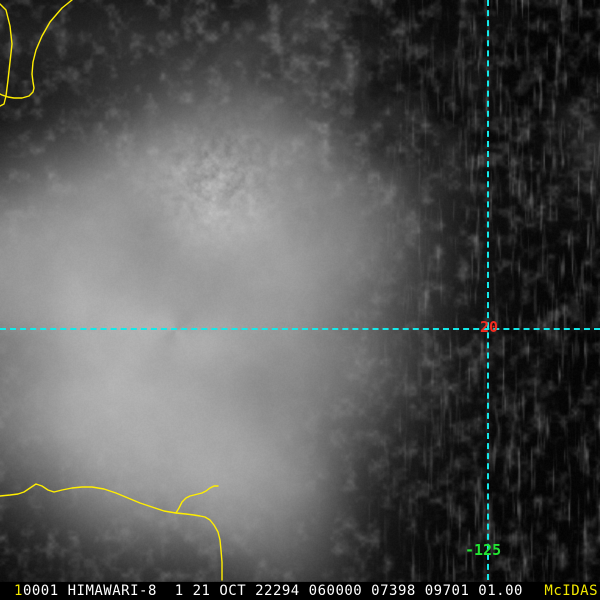 Image resolution: width=600 pixels, height=600 pixels. Describe the element at coordinates (489, 327) in the screenshot. I see `latitude-label-20: 20` at that location.